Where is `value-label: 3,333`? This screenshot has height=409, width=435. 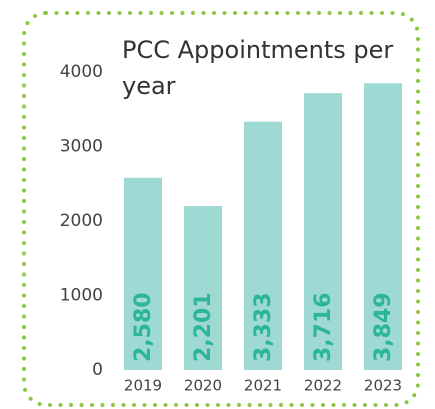 value-label: 3,333 is located at coordinates (263, 327).